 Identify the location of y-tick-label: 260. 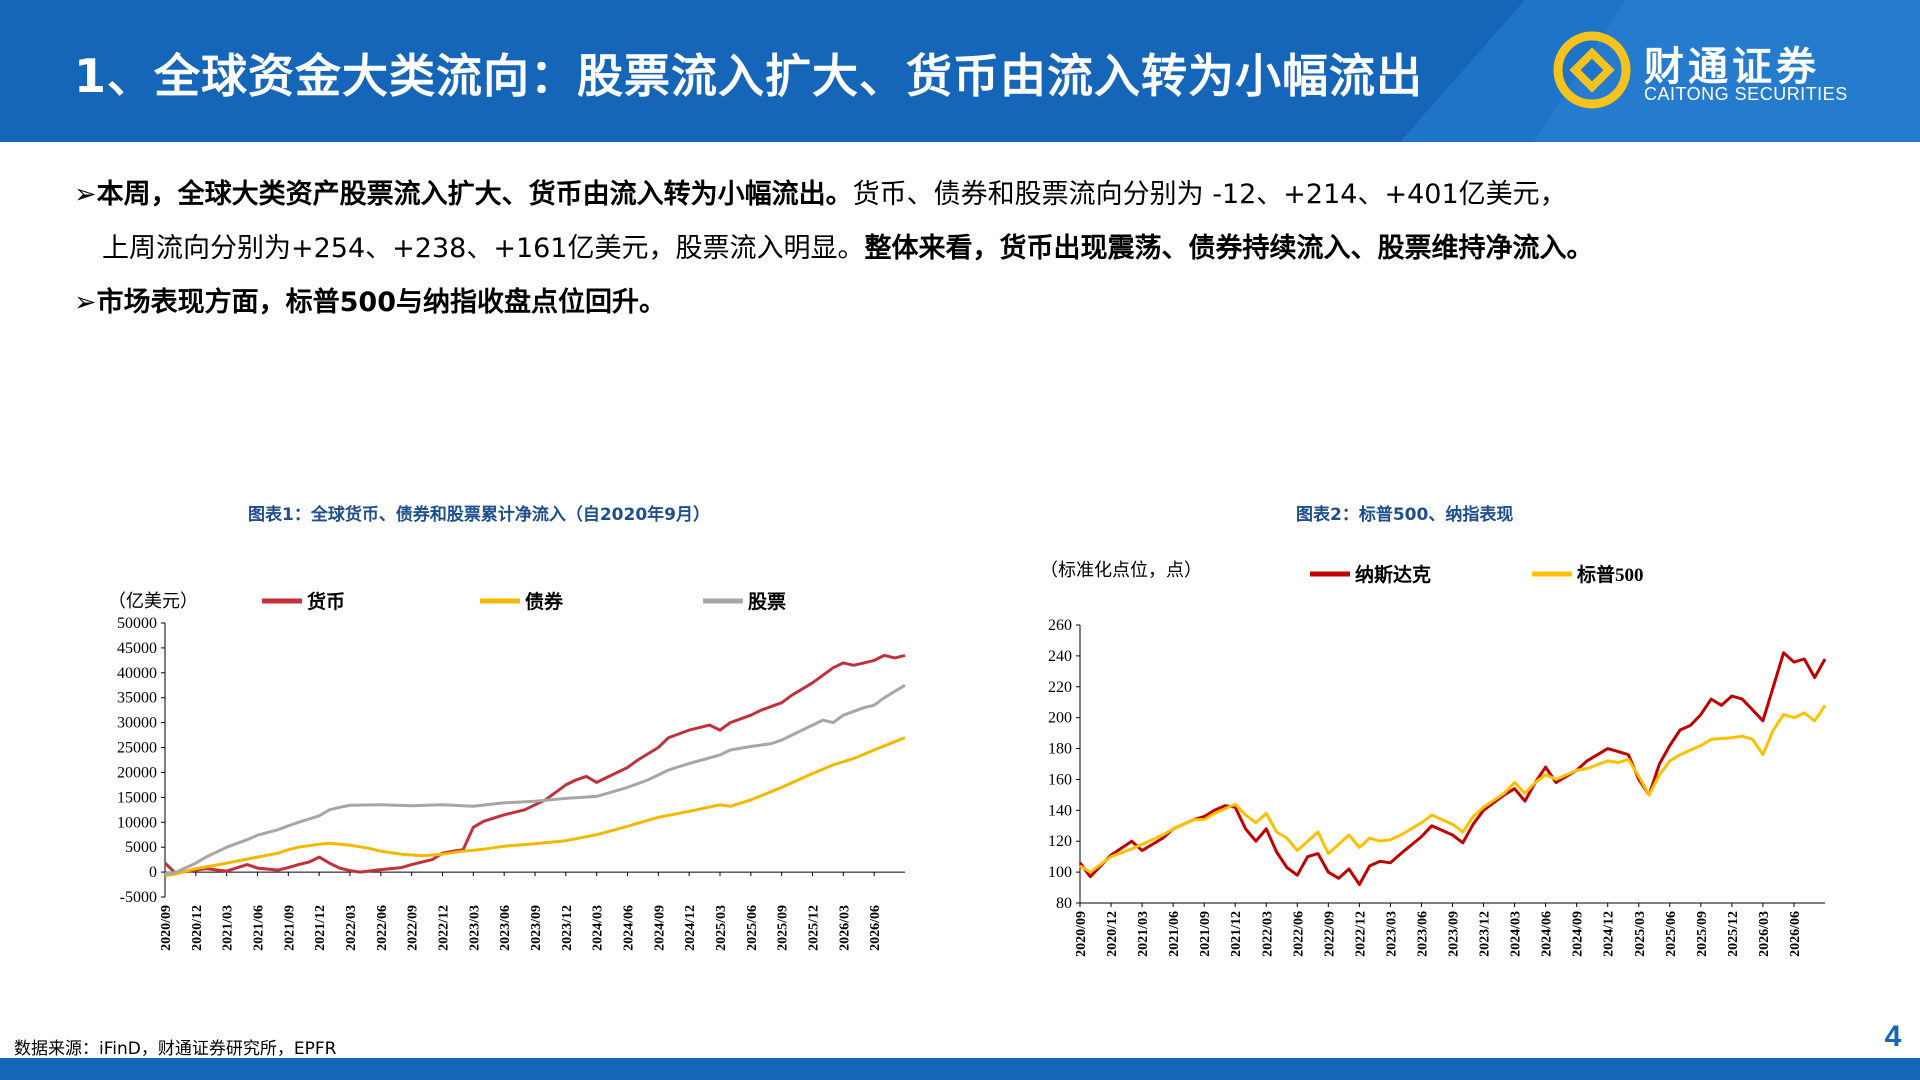
(1060, 625).